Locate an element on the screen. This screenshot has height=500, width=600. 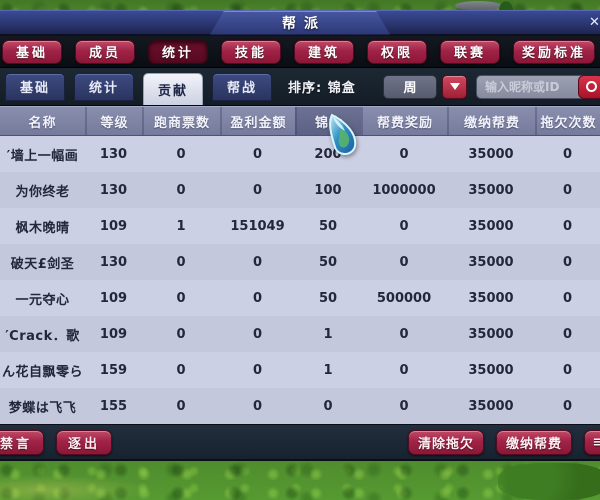
dropdown-arrow-button is located at coordinates (454, 86).